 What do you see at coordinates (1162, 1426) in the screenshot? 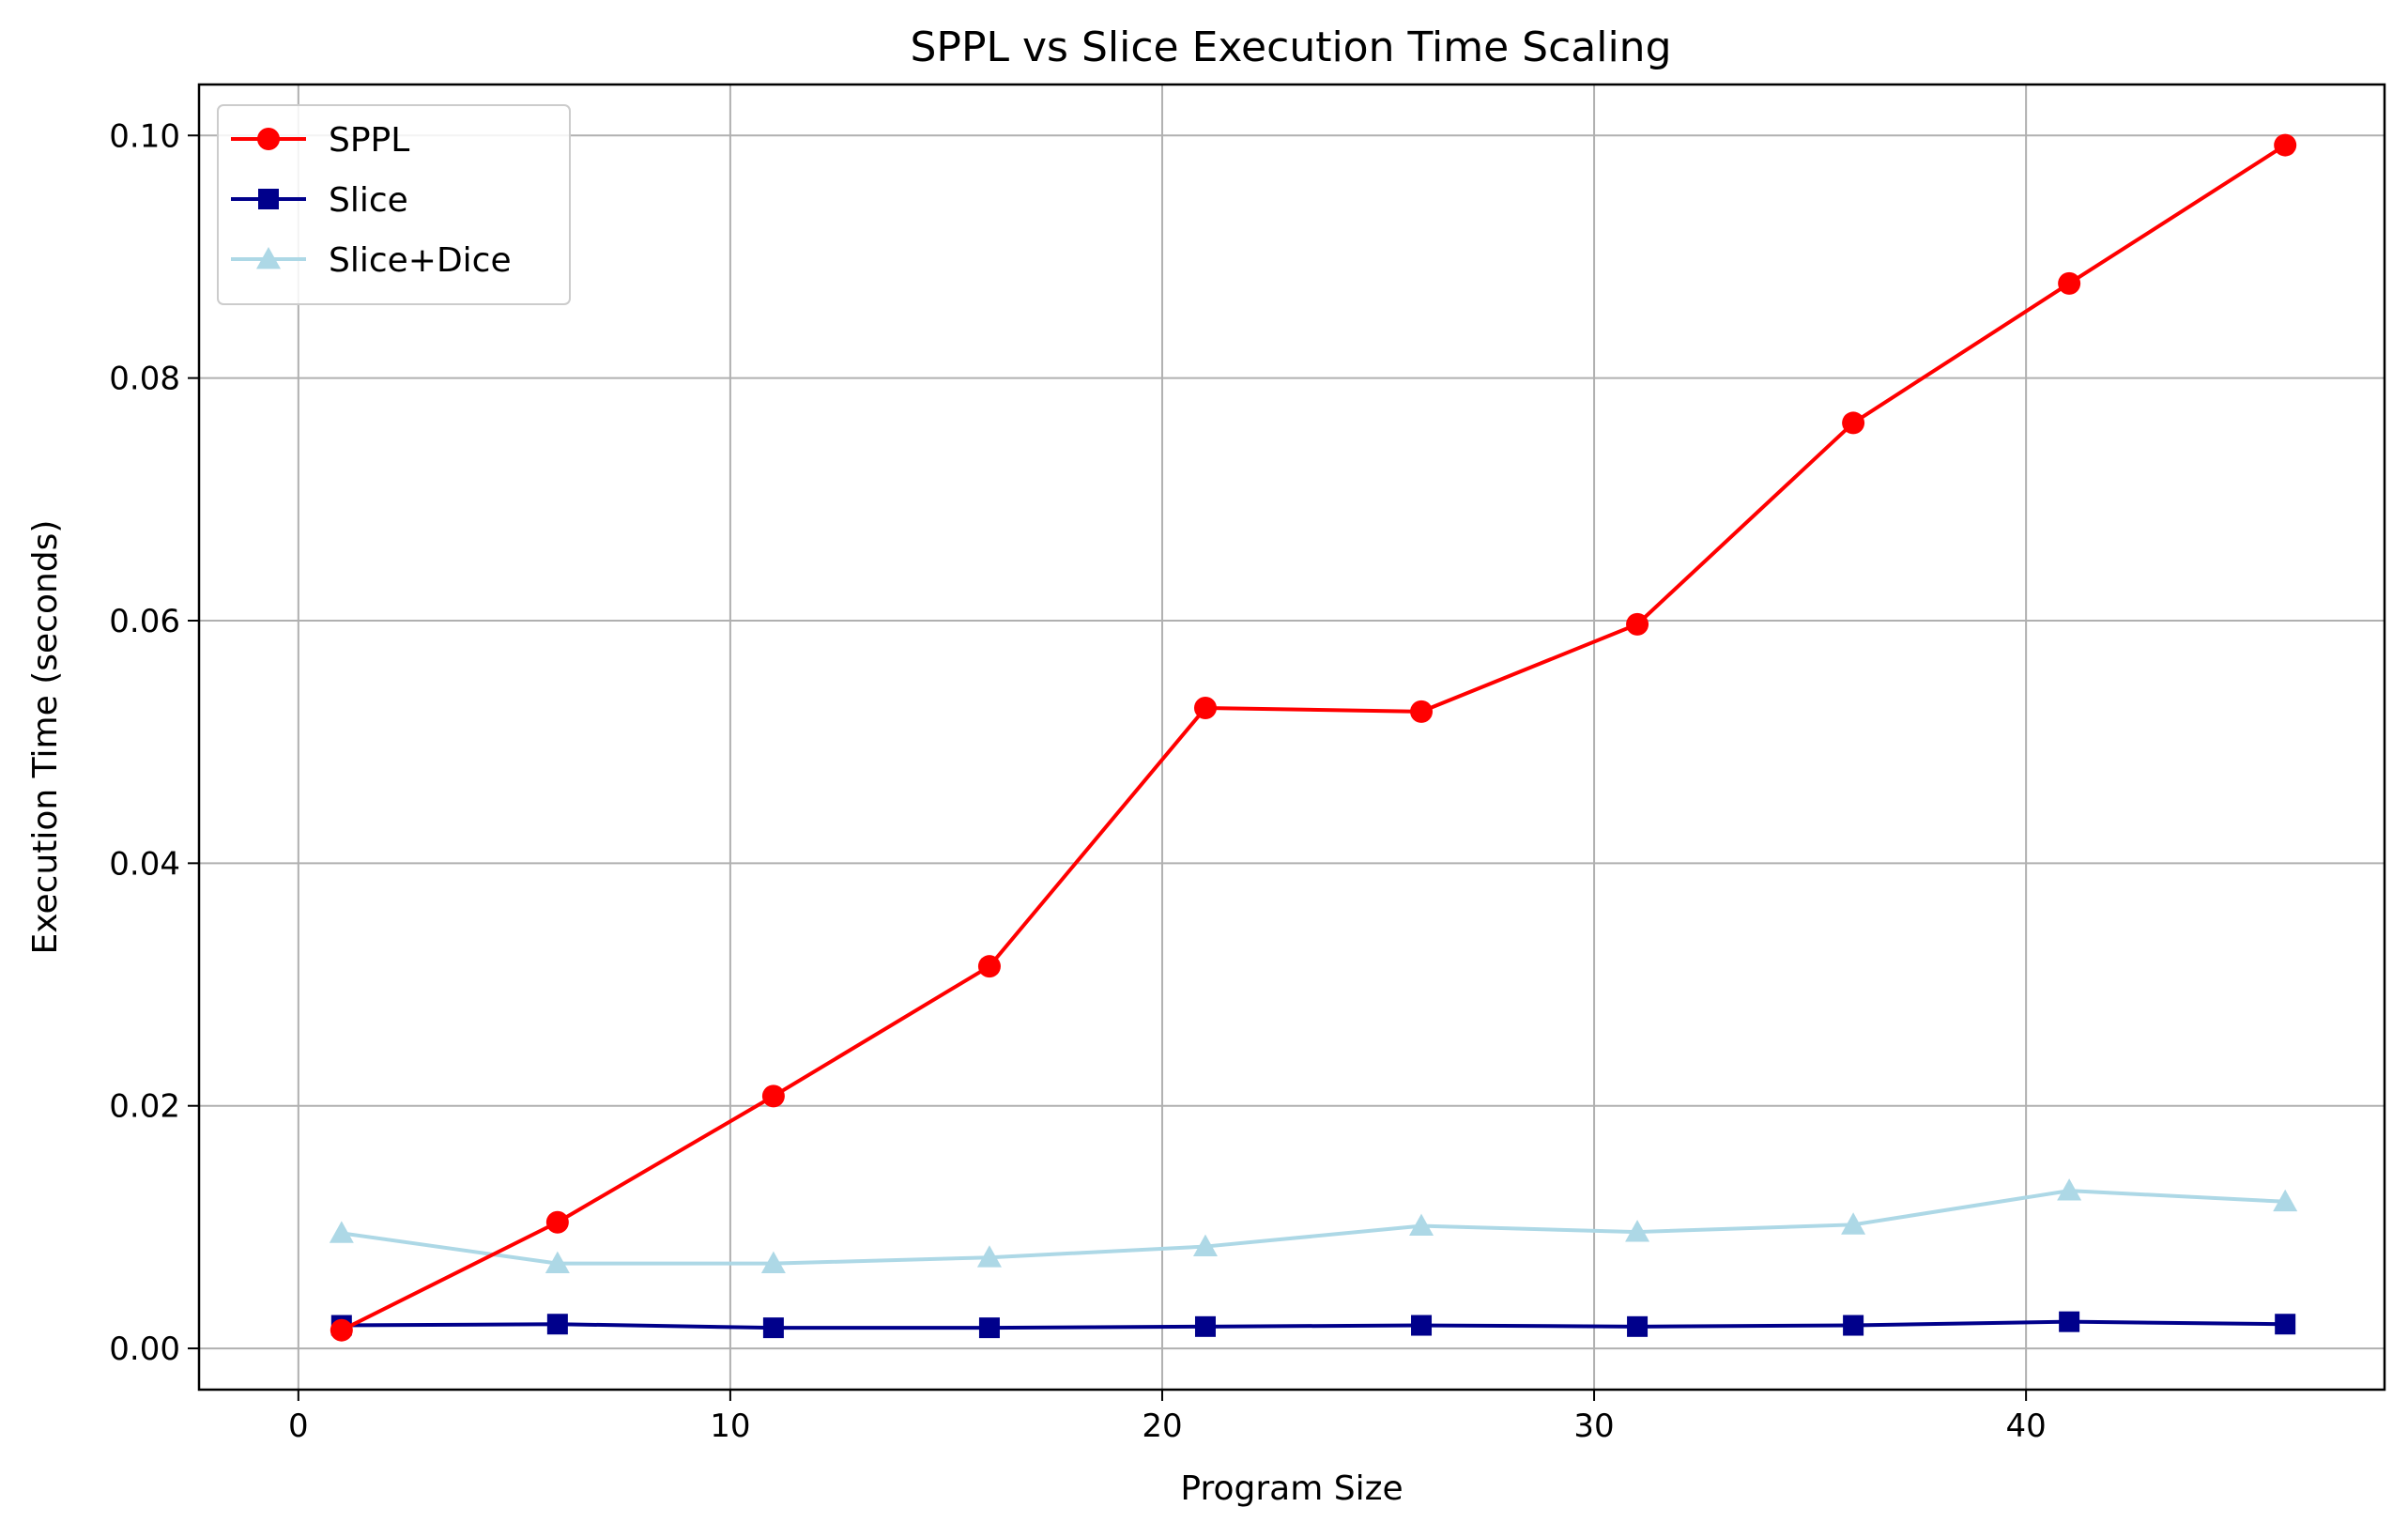
I see `x-tick-label: 20` at bounding box center [1162, 1426].